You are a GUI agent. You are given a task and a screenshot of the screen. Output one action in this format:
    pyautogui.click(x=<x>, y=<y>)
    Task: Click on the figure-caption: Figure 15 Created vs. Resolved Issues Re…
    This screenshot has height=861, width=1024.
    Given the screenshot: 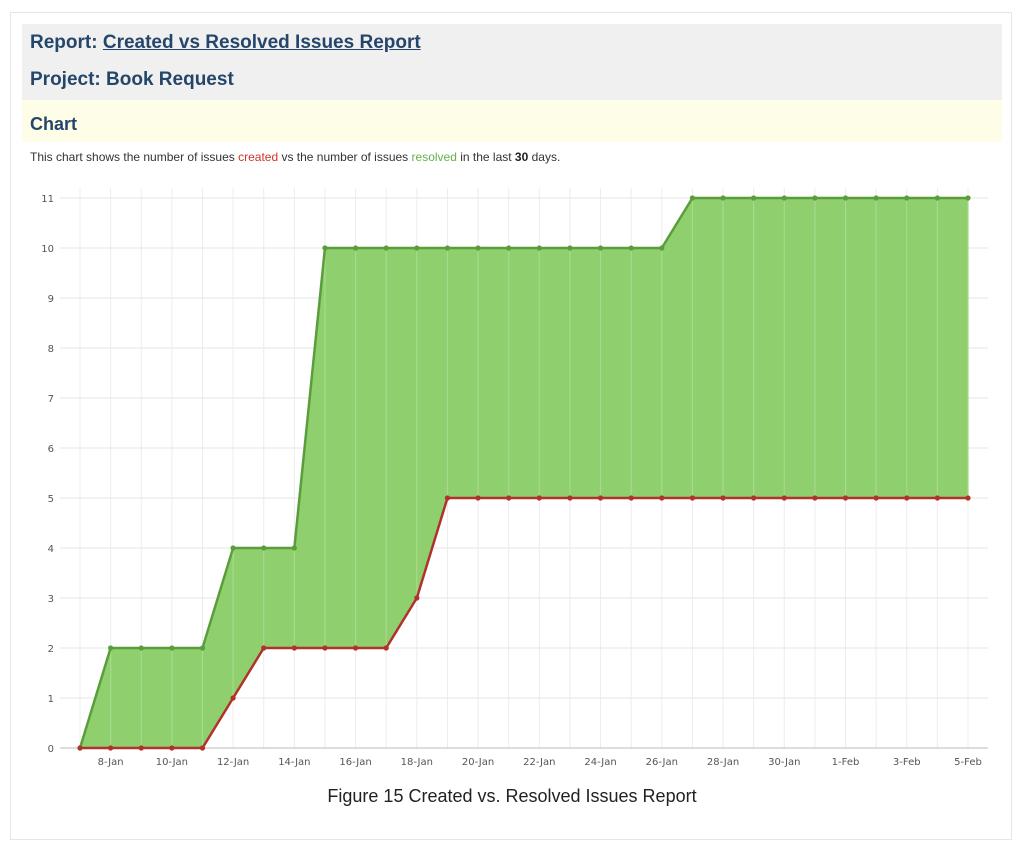 What is the action you would take?
    pyautogui.click(x=512, y=796)
    